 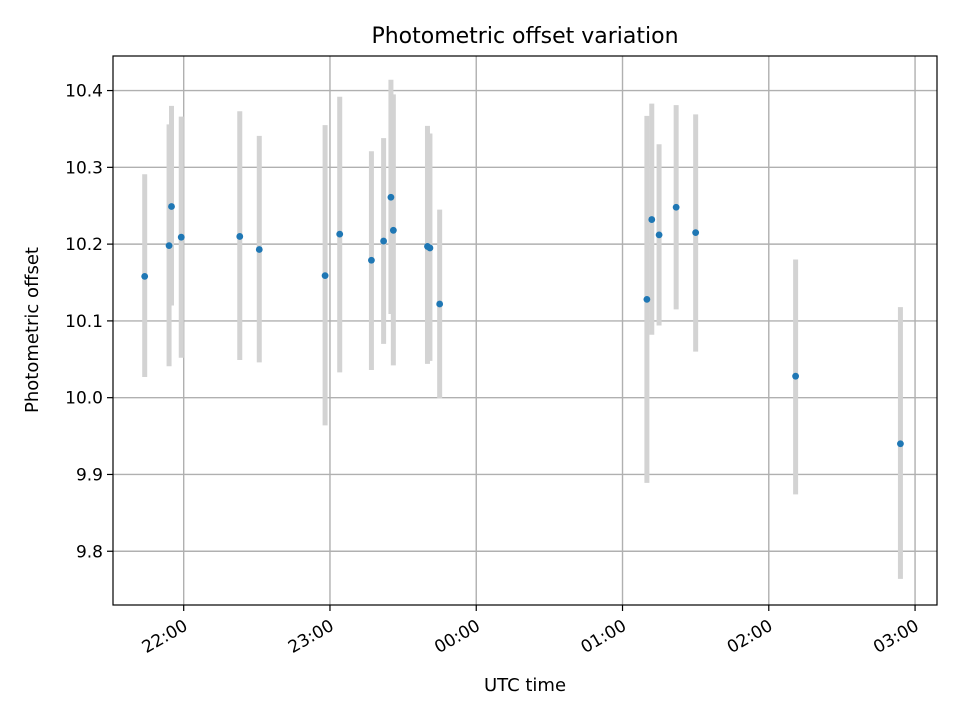 I want to click on y-tick-label: 10.3, so click(x=84, y=168).